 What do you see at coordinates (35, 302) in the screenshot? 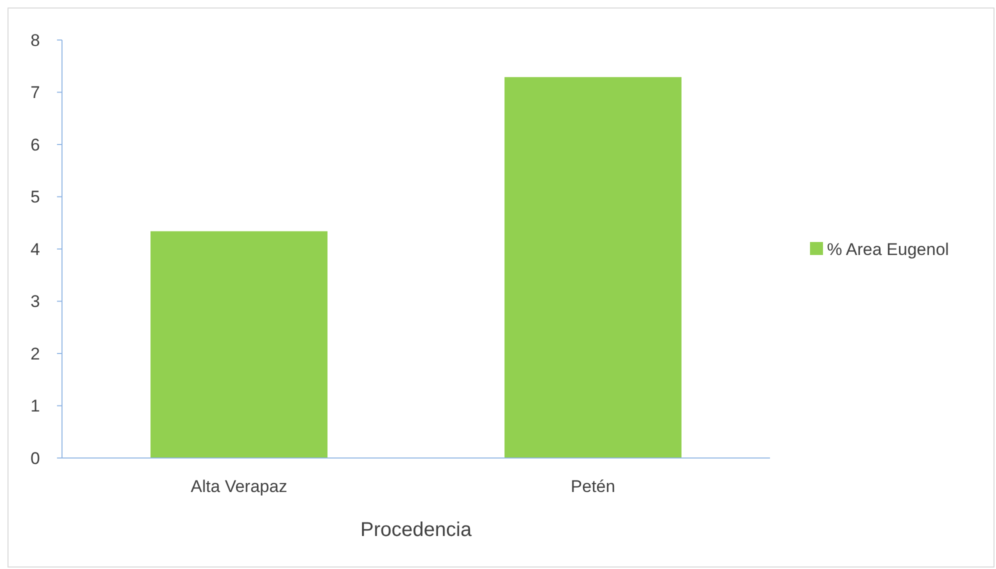
I see `y-tick-label: 3` at bounding box center [35, 302].